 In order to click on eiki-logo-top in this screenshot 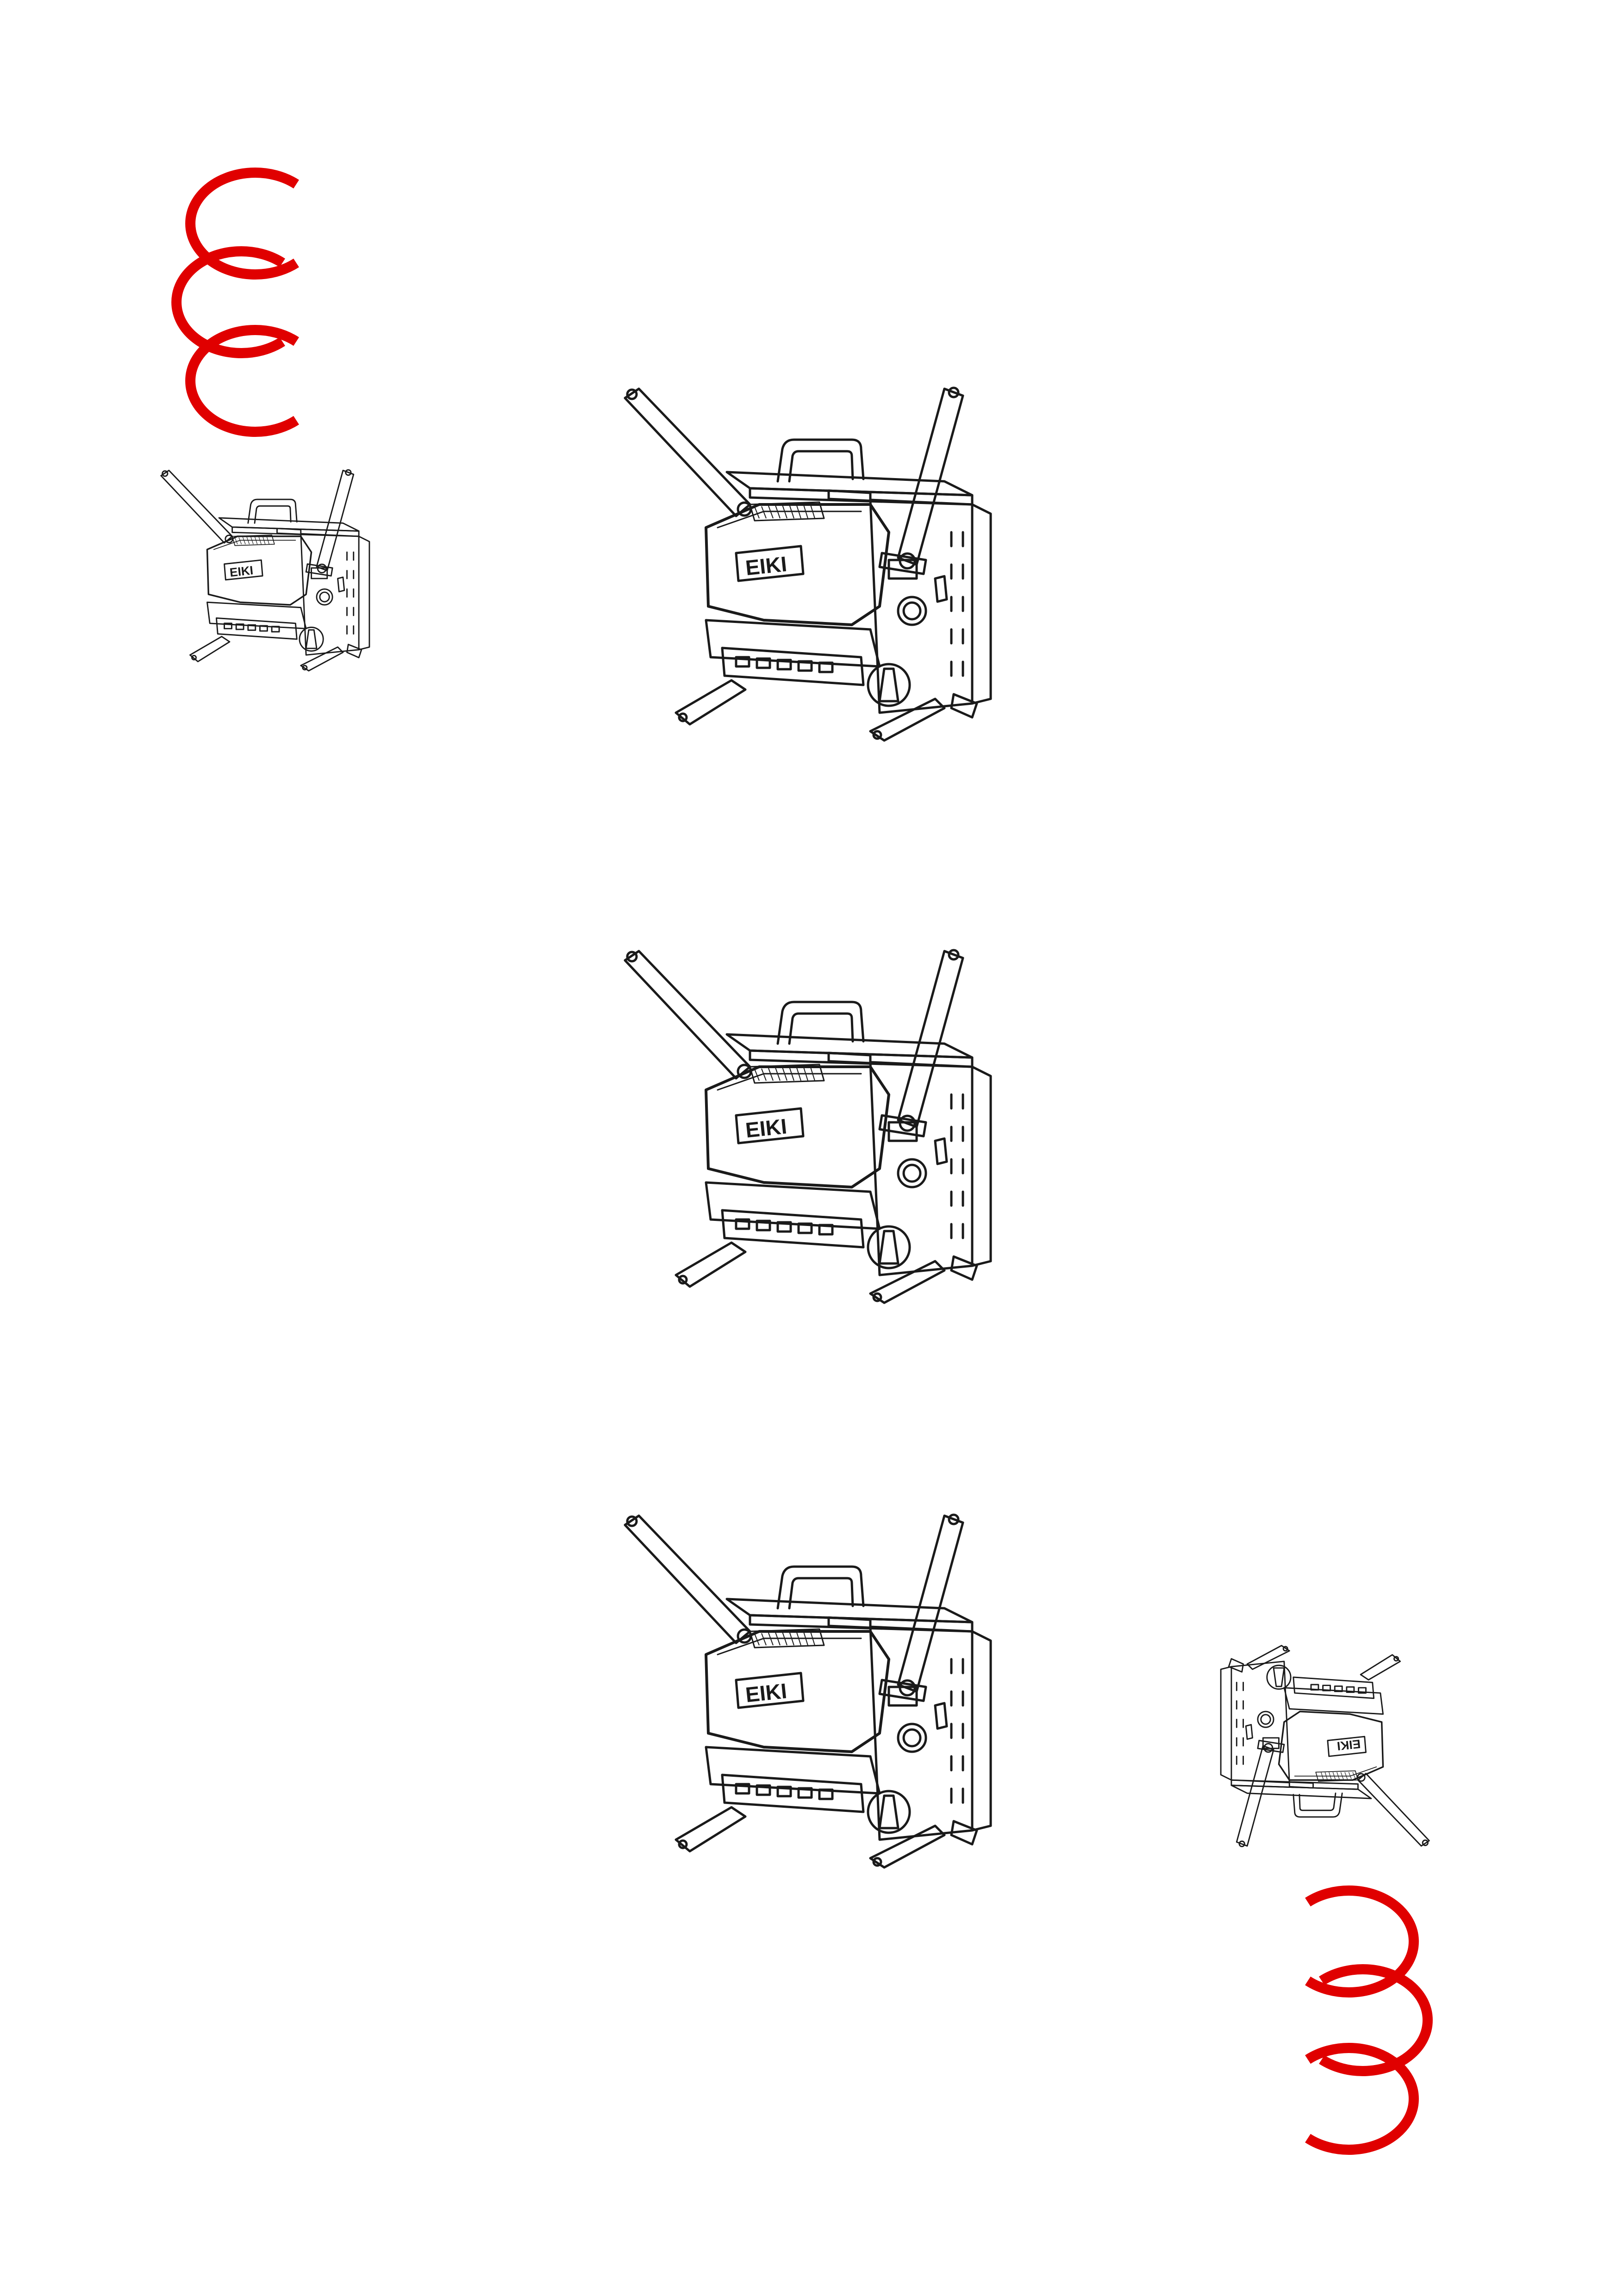, I will do `click(233, 295)`.